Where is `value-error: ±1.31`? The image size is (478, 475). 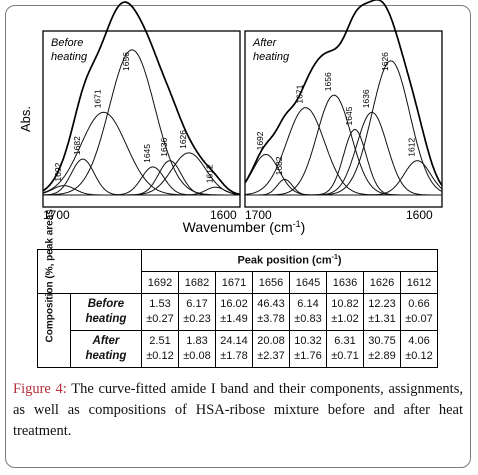 value-error: ±1.31 is located at coordinates (382, 319).